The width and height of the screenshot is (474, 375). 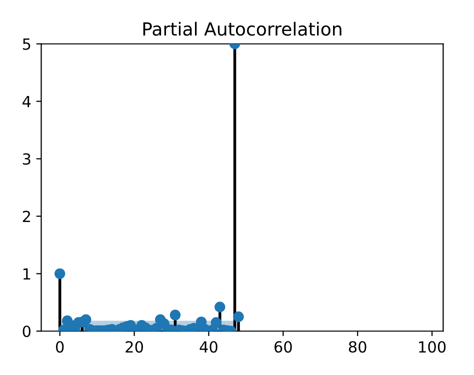 I want to click on y-tick-label: 2, so click(x=26, y=216).